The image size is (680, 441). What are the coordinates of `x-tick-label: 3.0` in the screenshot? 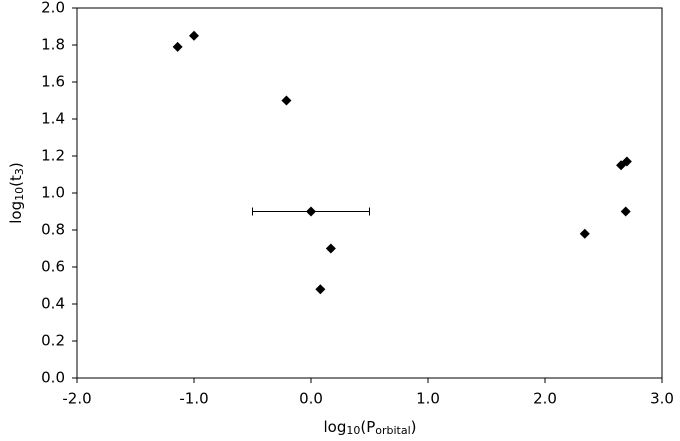 It's located at (662, 399).